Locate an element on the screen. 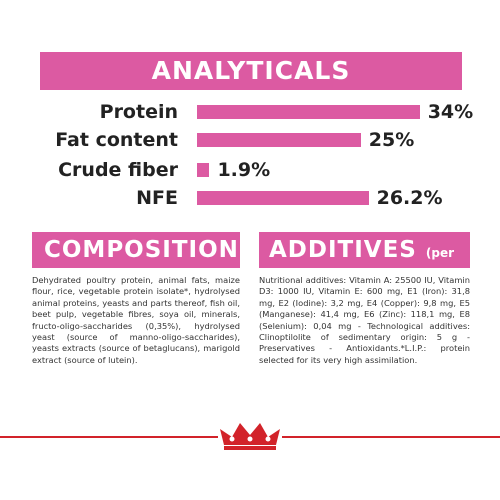  additives-header: ADDITIVES (per kg) is located at coordinates (364, 265).